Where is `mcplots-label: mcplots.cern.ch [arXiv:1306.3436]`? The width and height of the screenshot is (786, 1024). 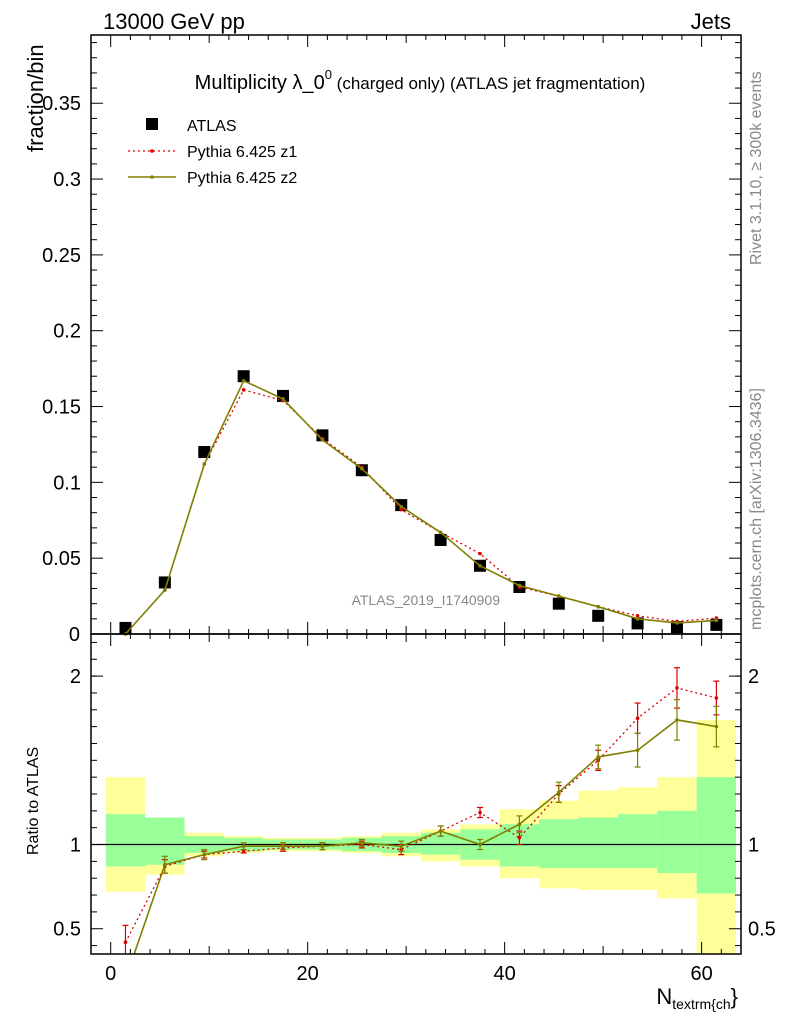 mcplots-label: mcplots.cern.ch [arXiv:1306.3436] is located at coordinates (756, 509).